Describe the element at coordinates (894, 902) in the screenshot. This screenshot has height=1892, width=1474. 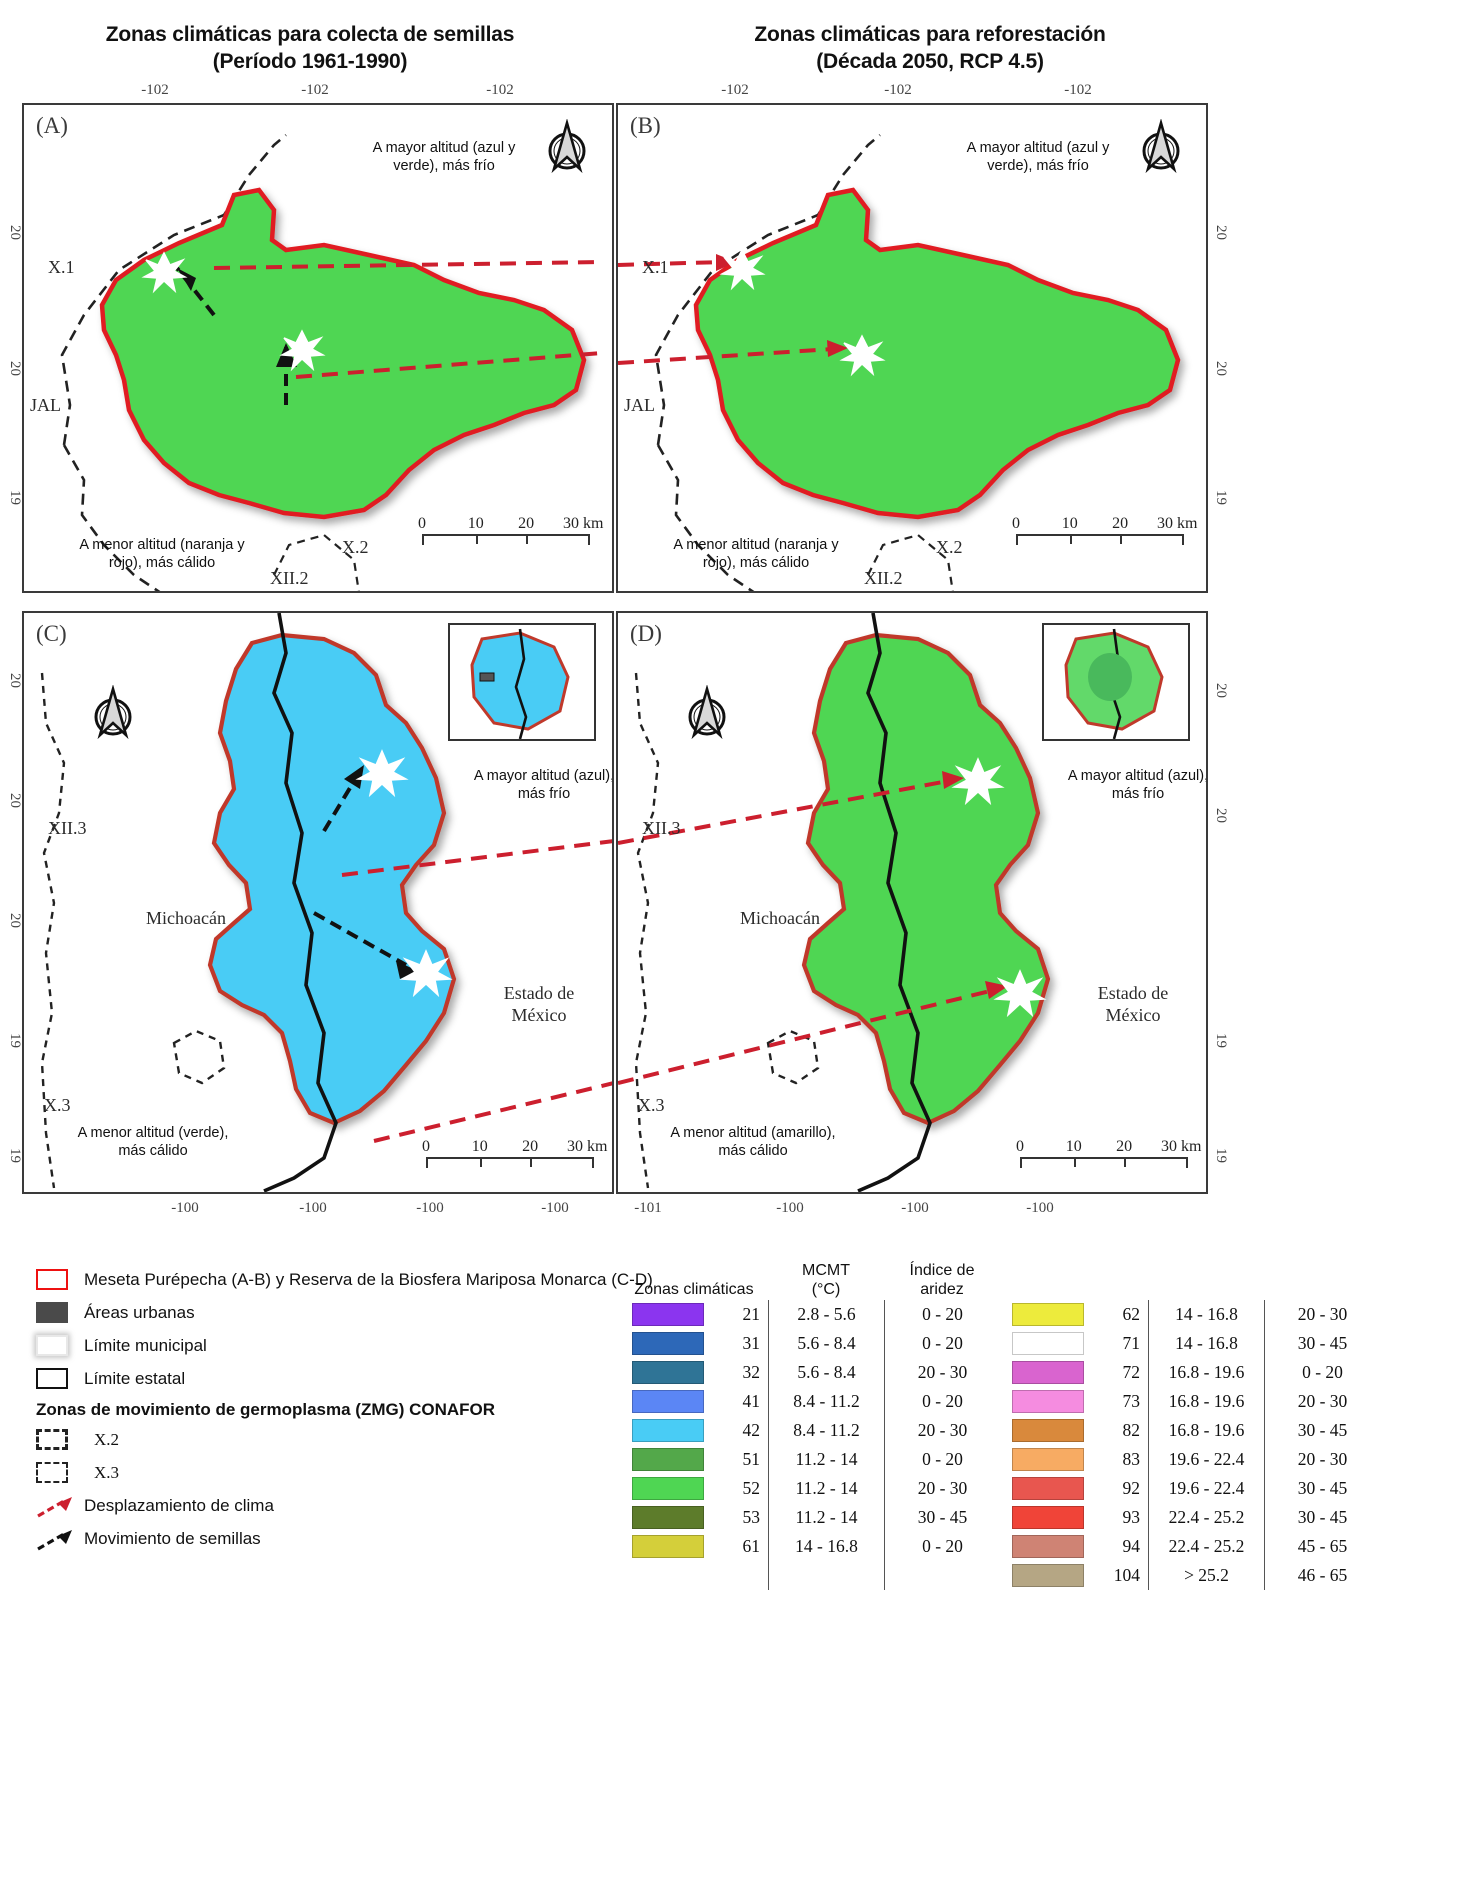
I see `state-boundary-d` at that location.